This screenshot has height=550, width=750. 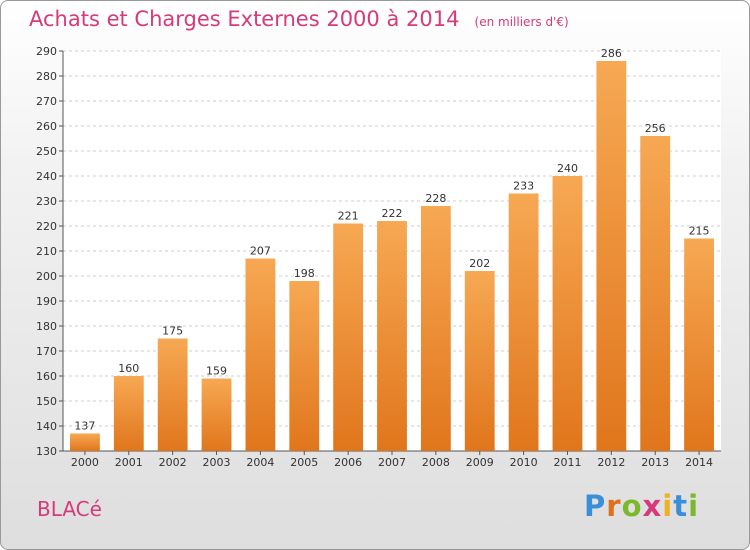 What do you see at coordinates (46, 251) in the screenshot?
I see `y-tick-label: 210` at bounding box center [46, 251].